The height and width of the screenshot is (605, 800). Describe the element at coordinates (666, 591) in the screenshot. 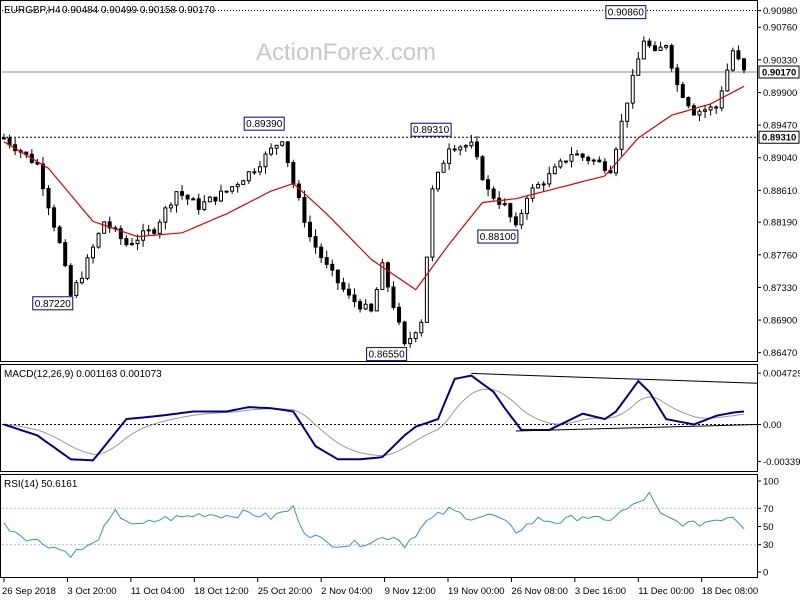

I see `time-tick-label: 11 Dec 00:00` at that location.